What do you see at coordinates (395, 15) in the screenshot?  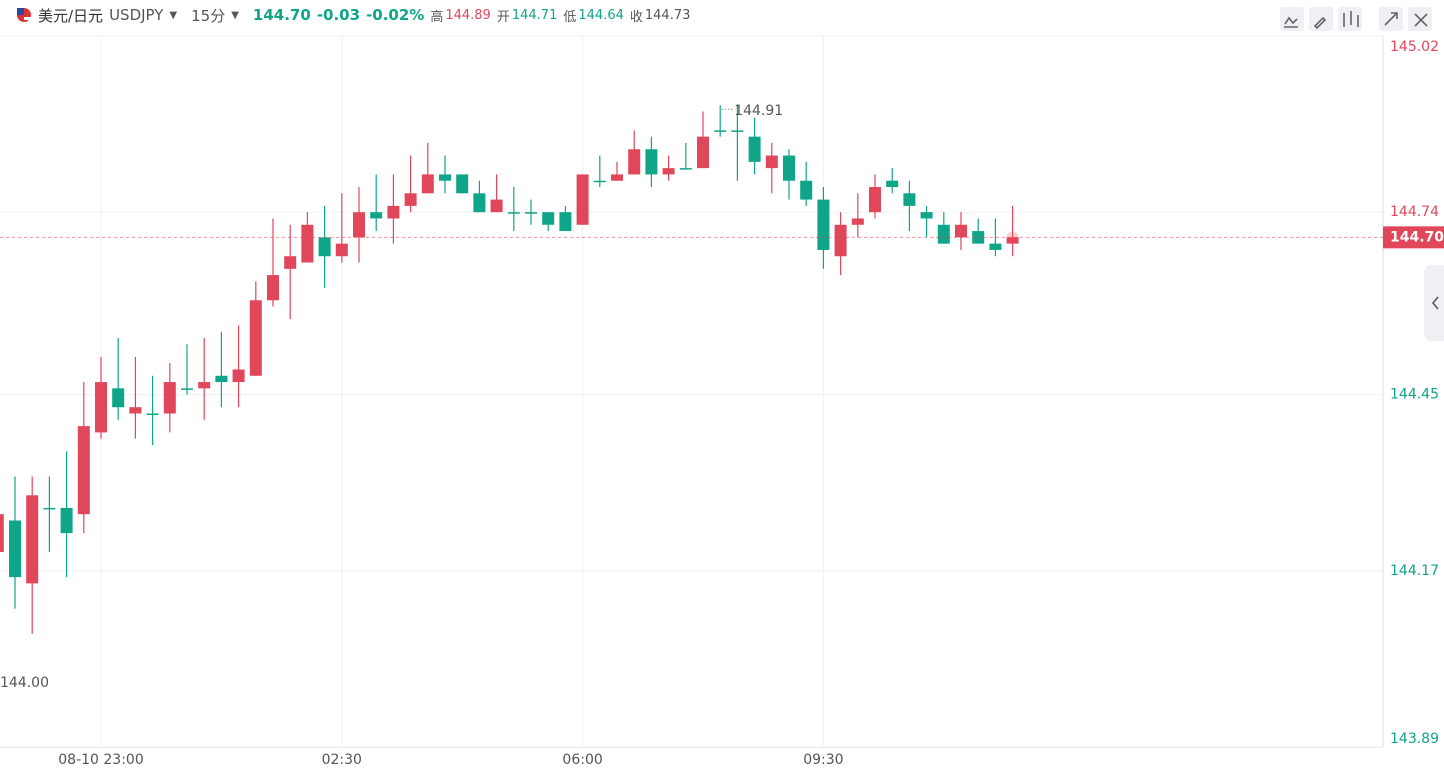 I see `change-pct: -0.02%` at bounding box center [395, 15].